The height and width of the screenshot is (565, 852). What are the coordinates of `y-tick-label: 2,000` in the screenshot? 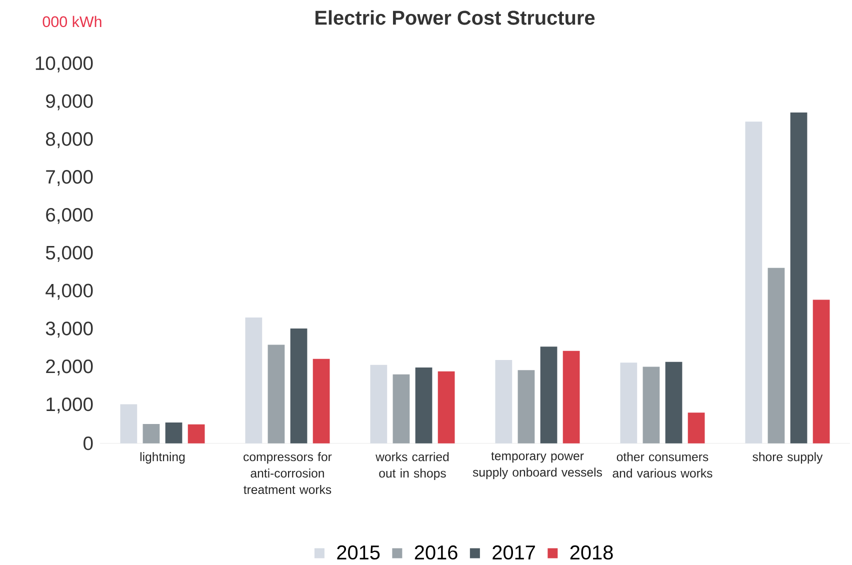 It's located at (69, 367).